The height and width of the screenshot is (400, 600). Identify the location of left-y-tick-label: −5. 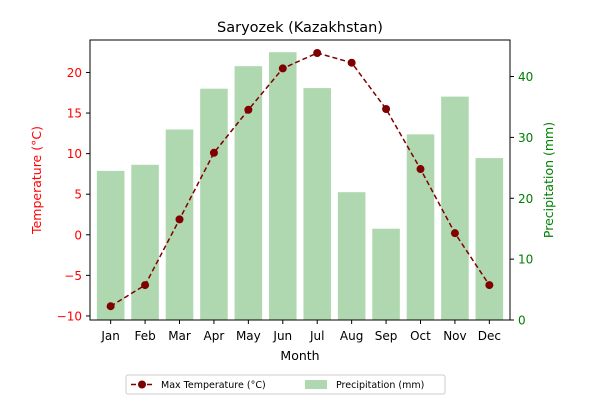
(73, 276).